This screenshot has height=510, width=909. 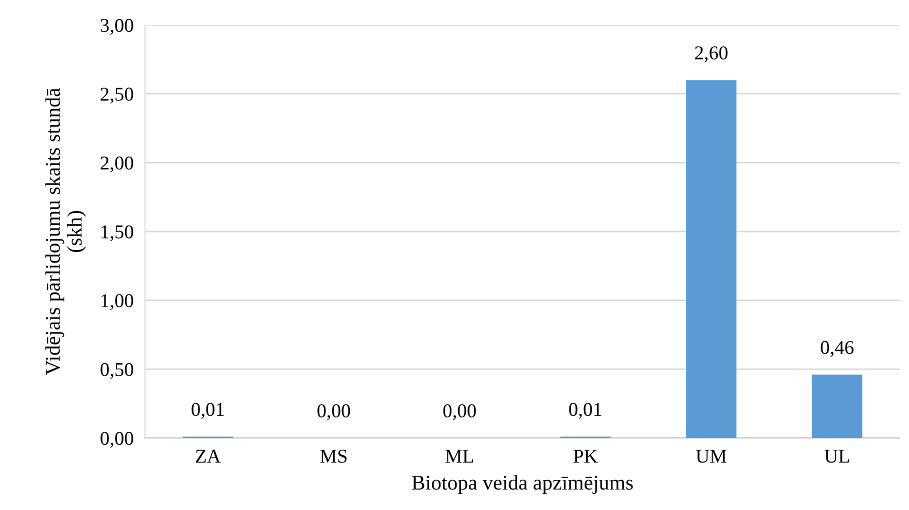 What do you see at coordinates (459, 456) in the screenshot?
I see `x-tick-label: ML` at bounding box center [459, 456].